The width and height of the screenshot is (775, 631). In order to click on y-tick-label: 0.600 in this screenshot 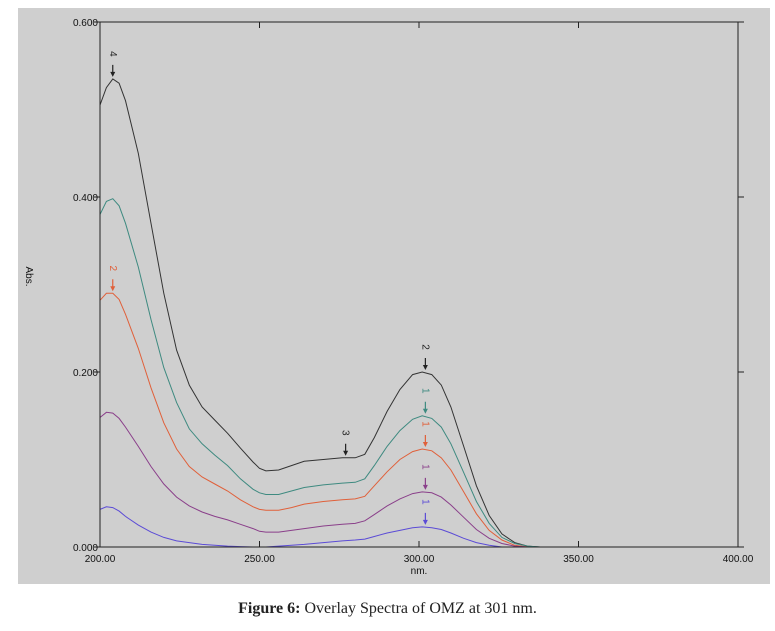, I will do `click(85, 23)`.